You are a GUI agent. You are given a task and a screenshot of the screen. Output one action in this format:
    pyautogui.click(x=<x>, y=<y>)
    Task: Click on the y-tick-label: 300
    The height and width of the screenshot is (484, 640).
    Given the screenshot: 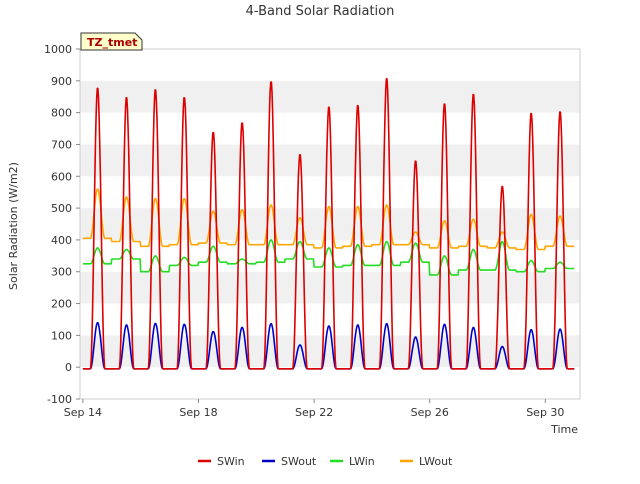 What is the action you would take?
    pyautogui.click(x=61, y=272)
    